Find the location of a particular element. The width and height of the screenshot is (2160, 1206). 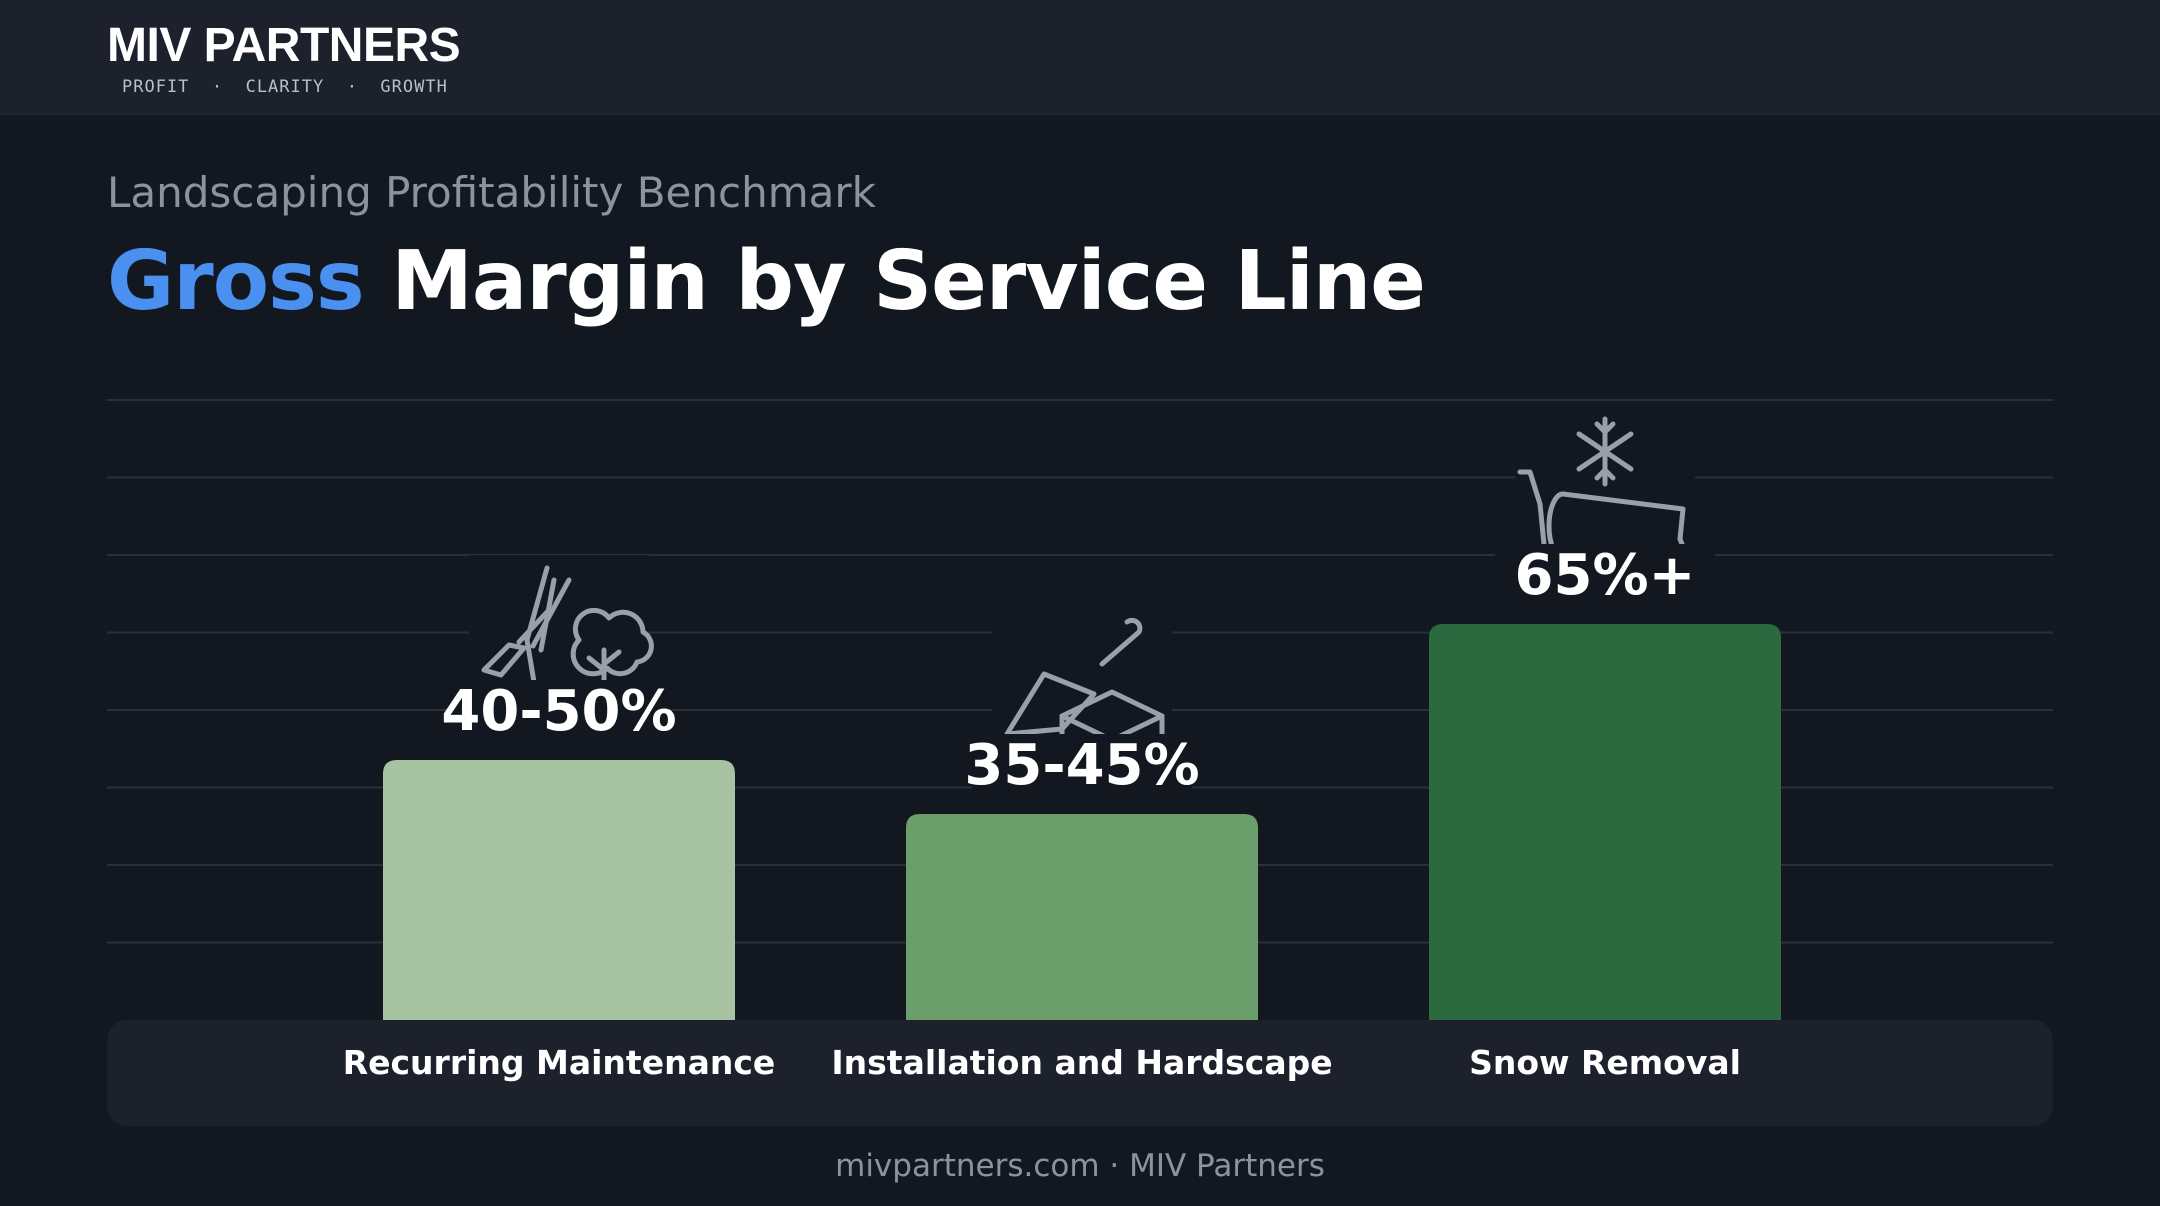

footer-text: mivpartners.com · MIV Partners is located at coordinates (1080, 1166).